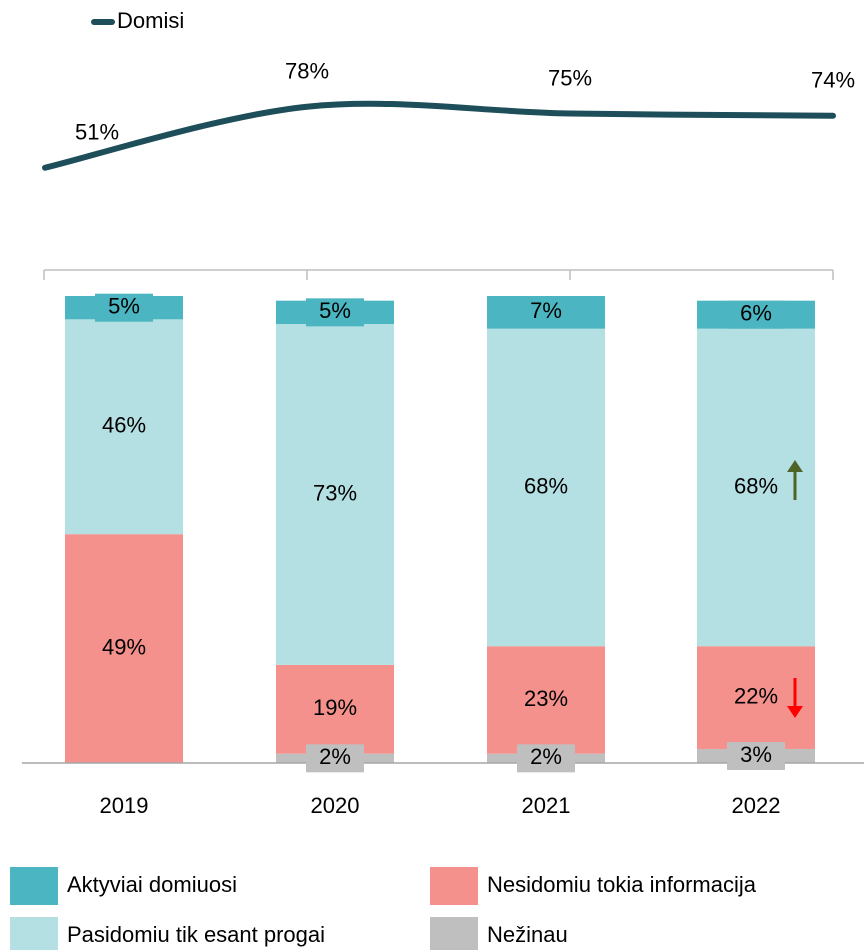 Image resolution: width=864 pixels, height=950 pixels. I want to click on line-label: 78%, so click(307, 71).